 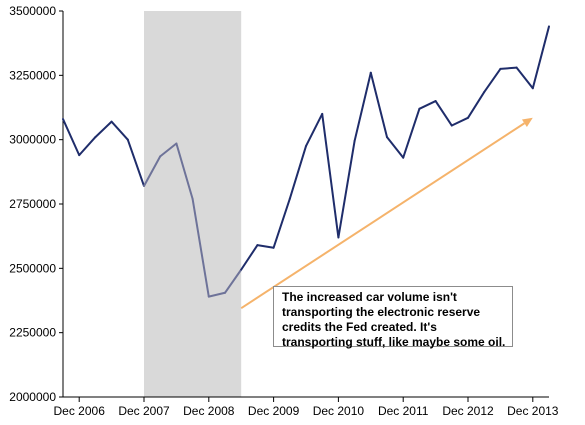 What do you see at coordinates (32, 75) in the screenshot?
I see `y-tick-label: 3250000` at bounding box center [32, 75].